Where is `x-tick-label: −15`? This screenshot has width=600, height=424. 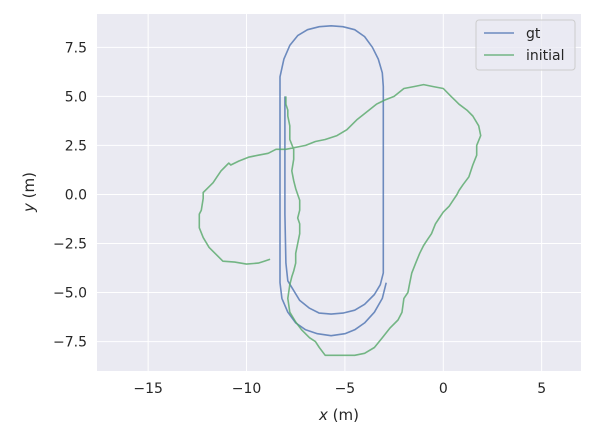
x-tick-label: −15 is located at coordinates (148, 389).